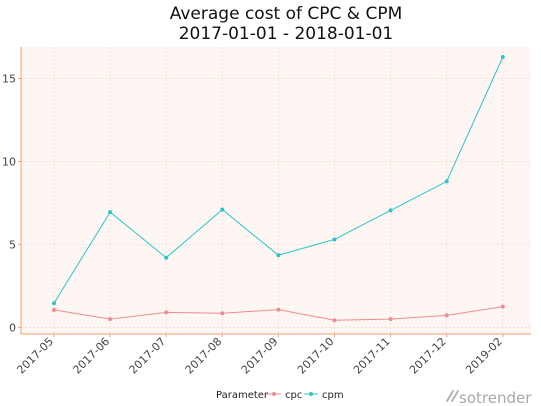  What do you see at coordinates (92, 356) in the screenshot?
I see `x-tick-label-2017-06: 2017-06` at bounding box center [92, 356].